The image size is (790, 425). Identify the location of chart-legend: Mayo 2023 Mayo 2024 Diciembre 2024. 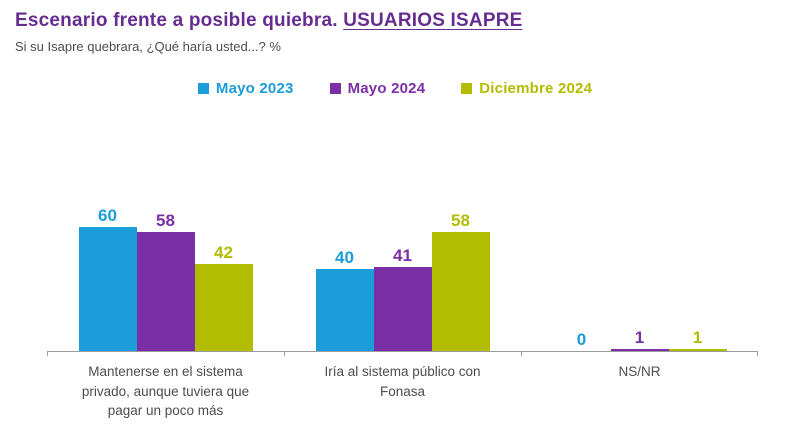
(395, 88).